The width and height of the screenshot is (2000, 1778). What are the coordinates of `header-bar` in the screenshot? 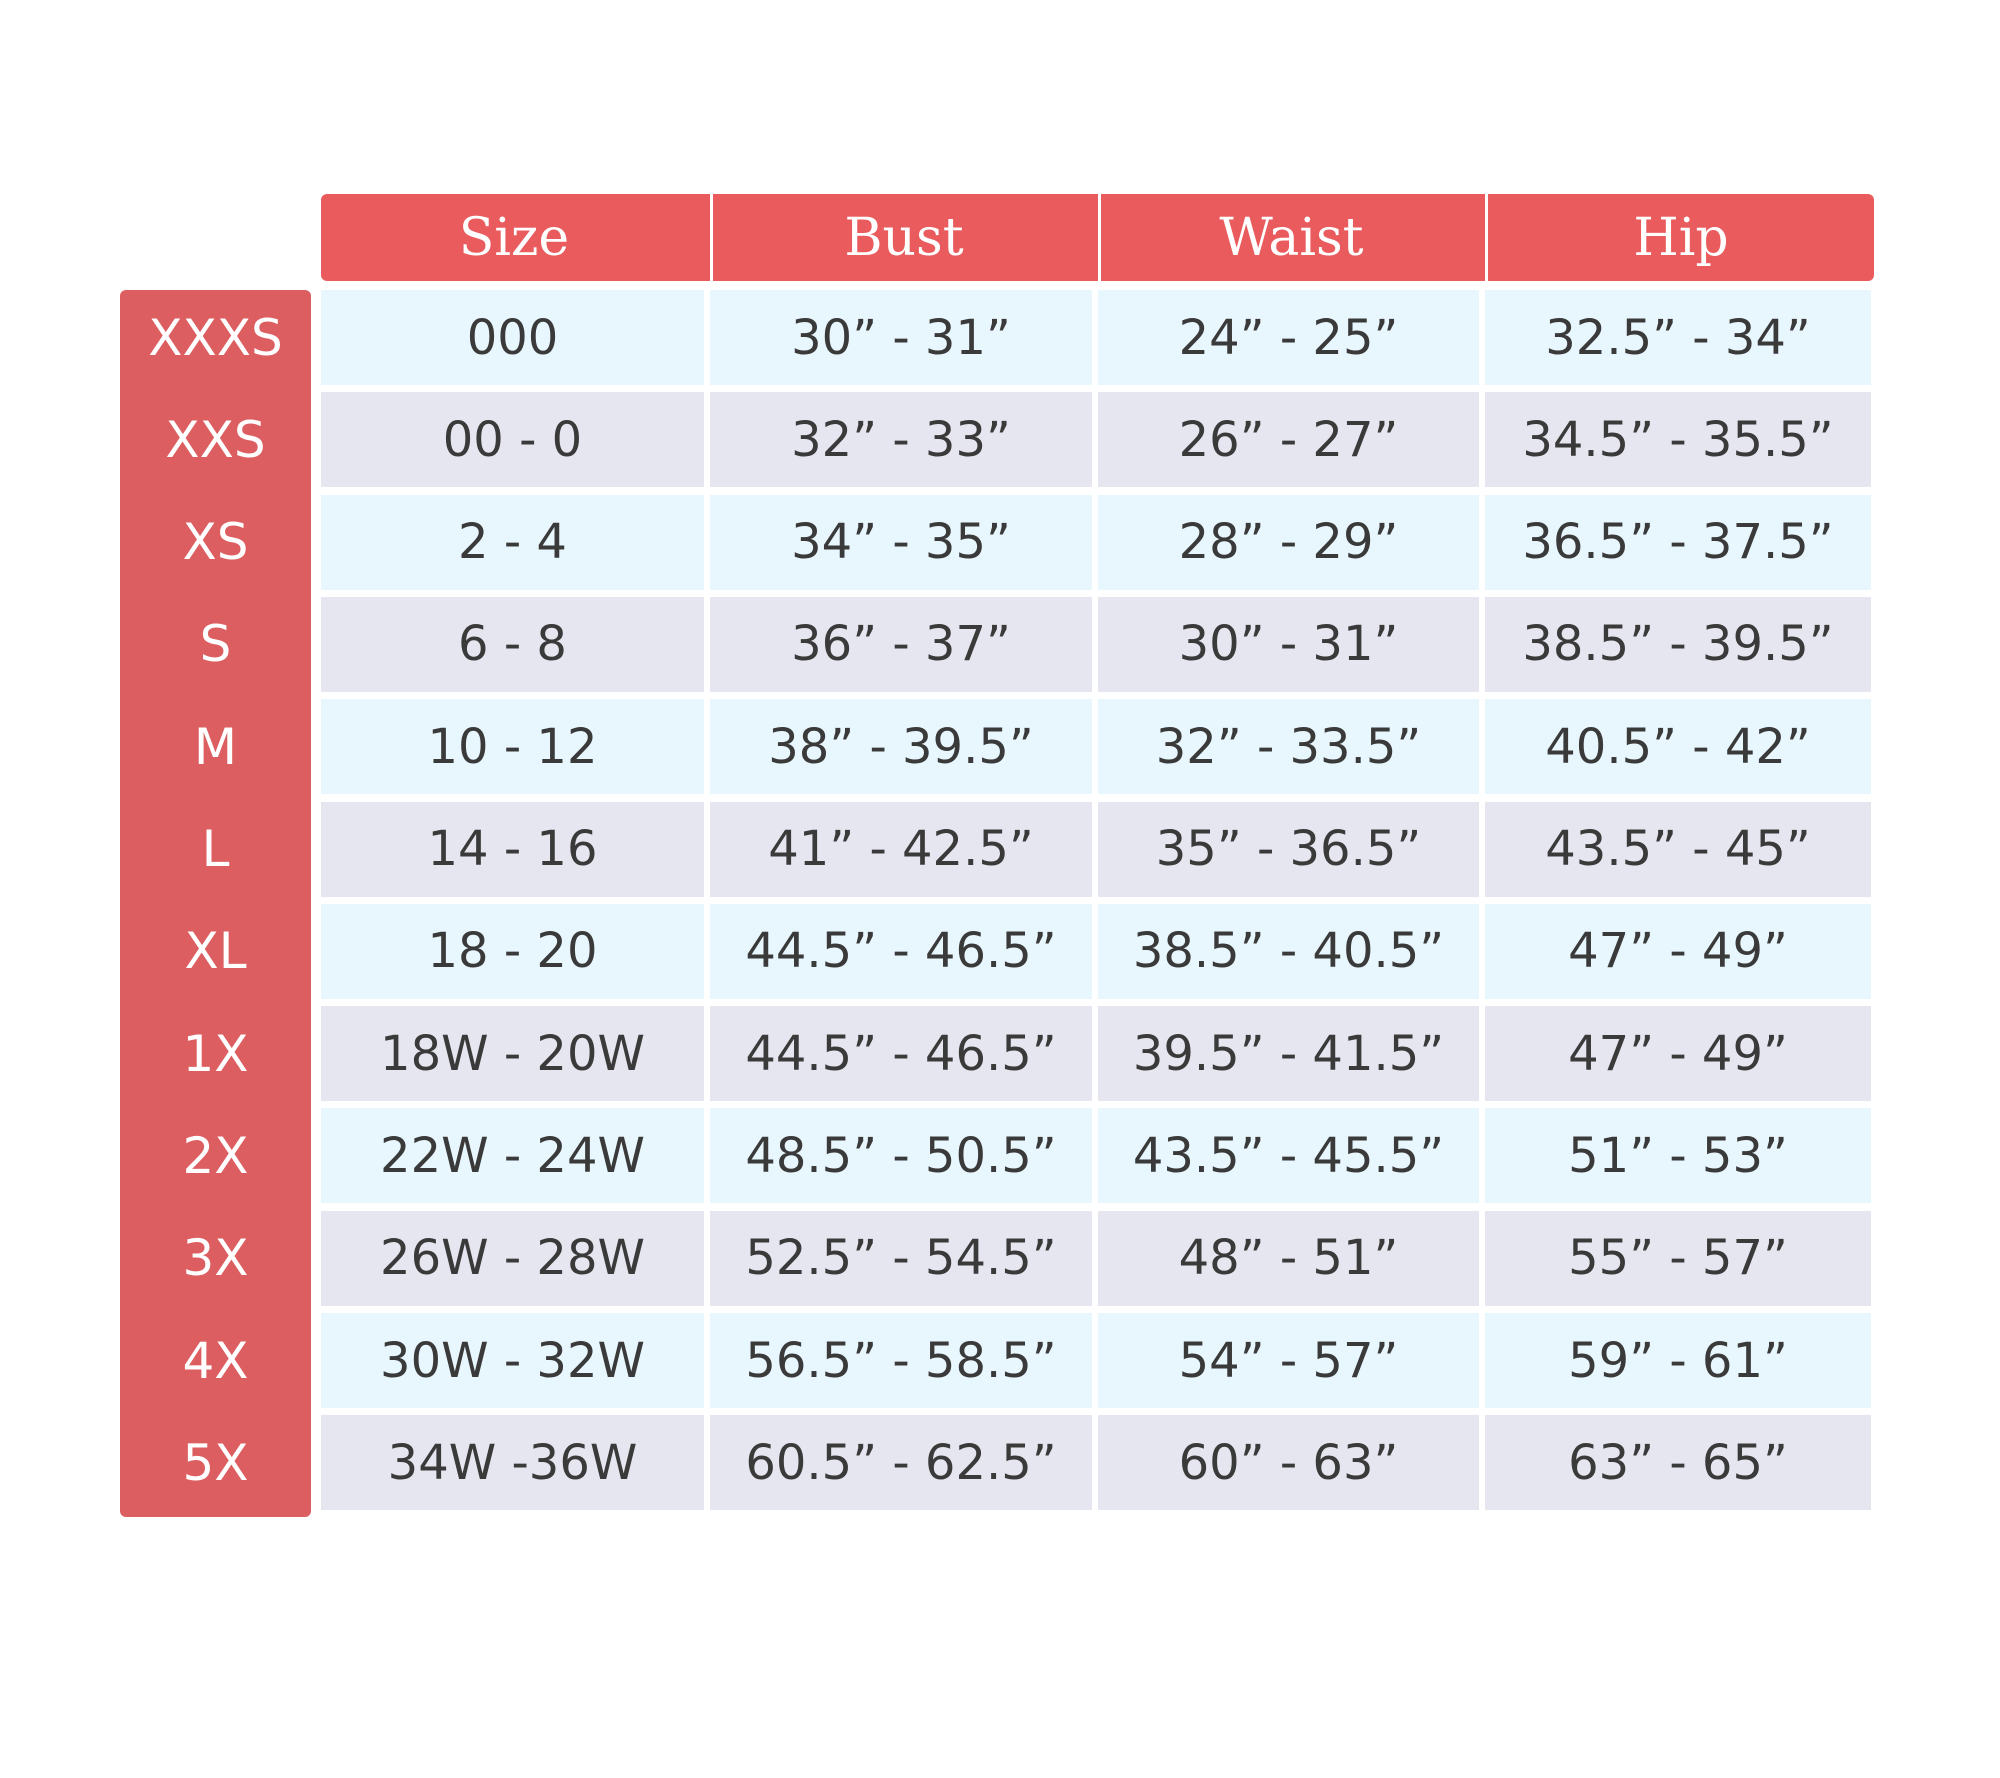 It's located at (1097, 237).